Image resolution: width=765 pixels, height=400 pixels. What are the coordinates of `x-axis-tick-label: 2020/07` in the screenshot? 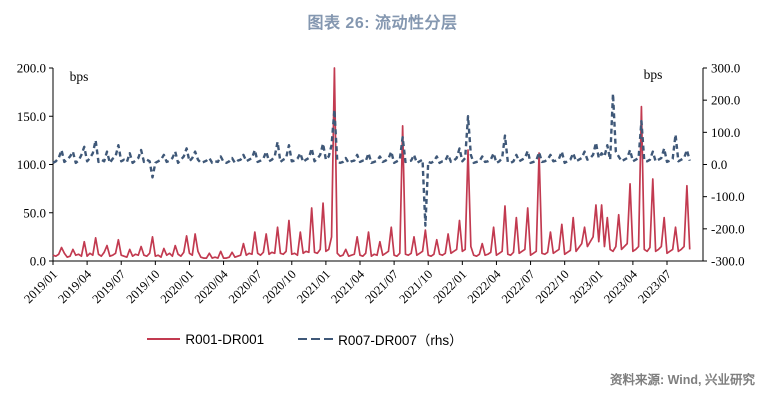 It's located at (245, 286).